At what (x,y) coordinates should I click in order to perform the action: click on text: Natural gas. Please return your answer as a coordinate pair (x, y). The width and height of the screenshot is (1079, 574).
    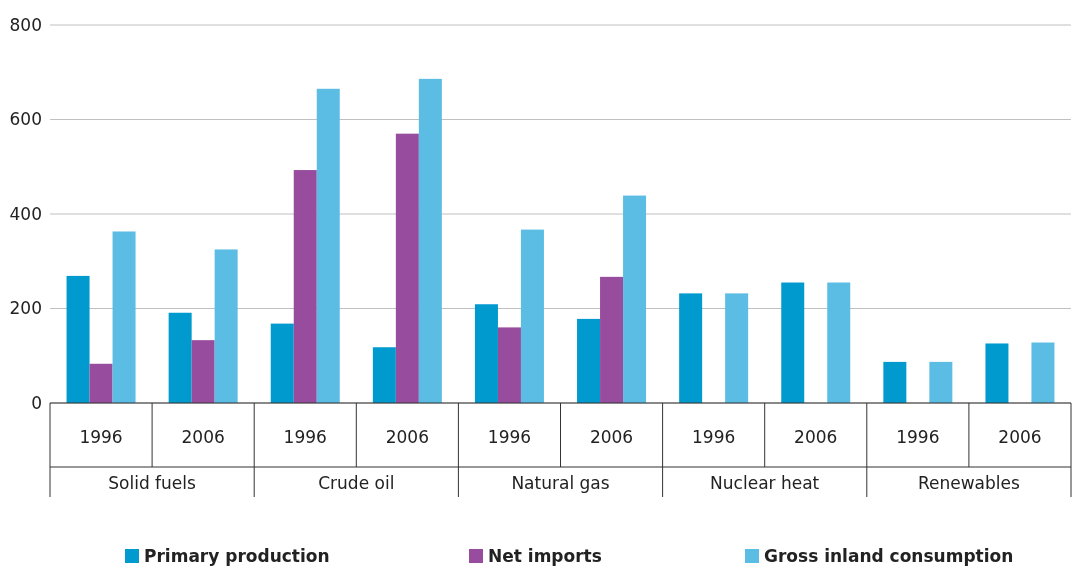
    Looking at the image, I should click on (560, 483).